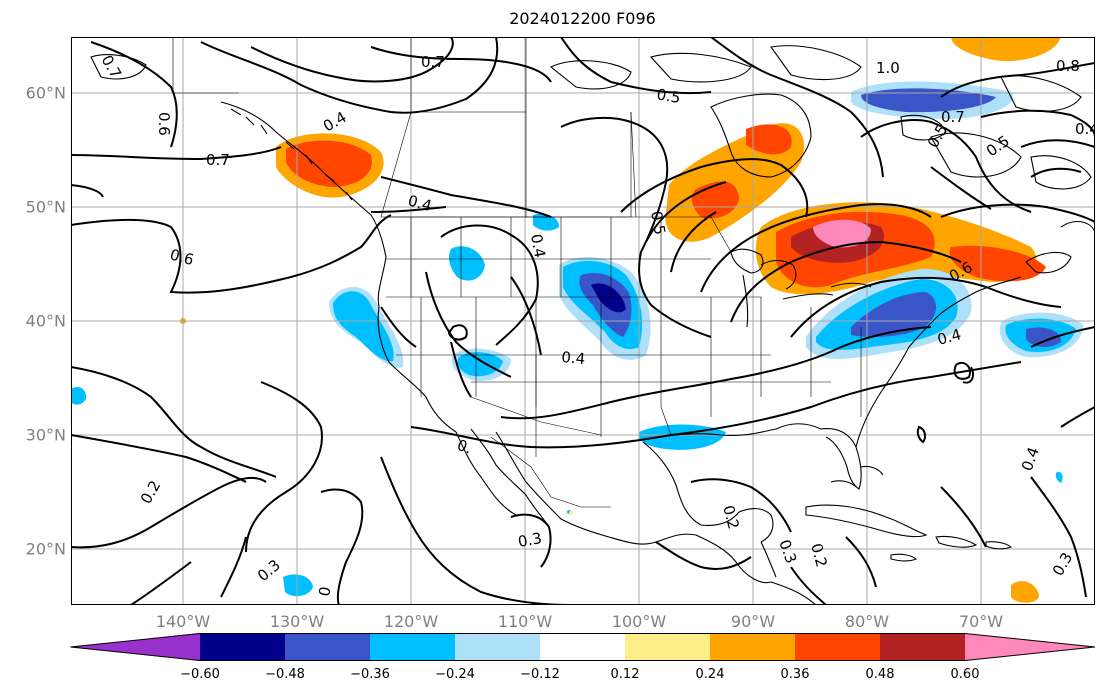  Describe the element at coordinates (183, 621) in the screenshot. I see `lon-label-140w: 140°W` at that location.